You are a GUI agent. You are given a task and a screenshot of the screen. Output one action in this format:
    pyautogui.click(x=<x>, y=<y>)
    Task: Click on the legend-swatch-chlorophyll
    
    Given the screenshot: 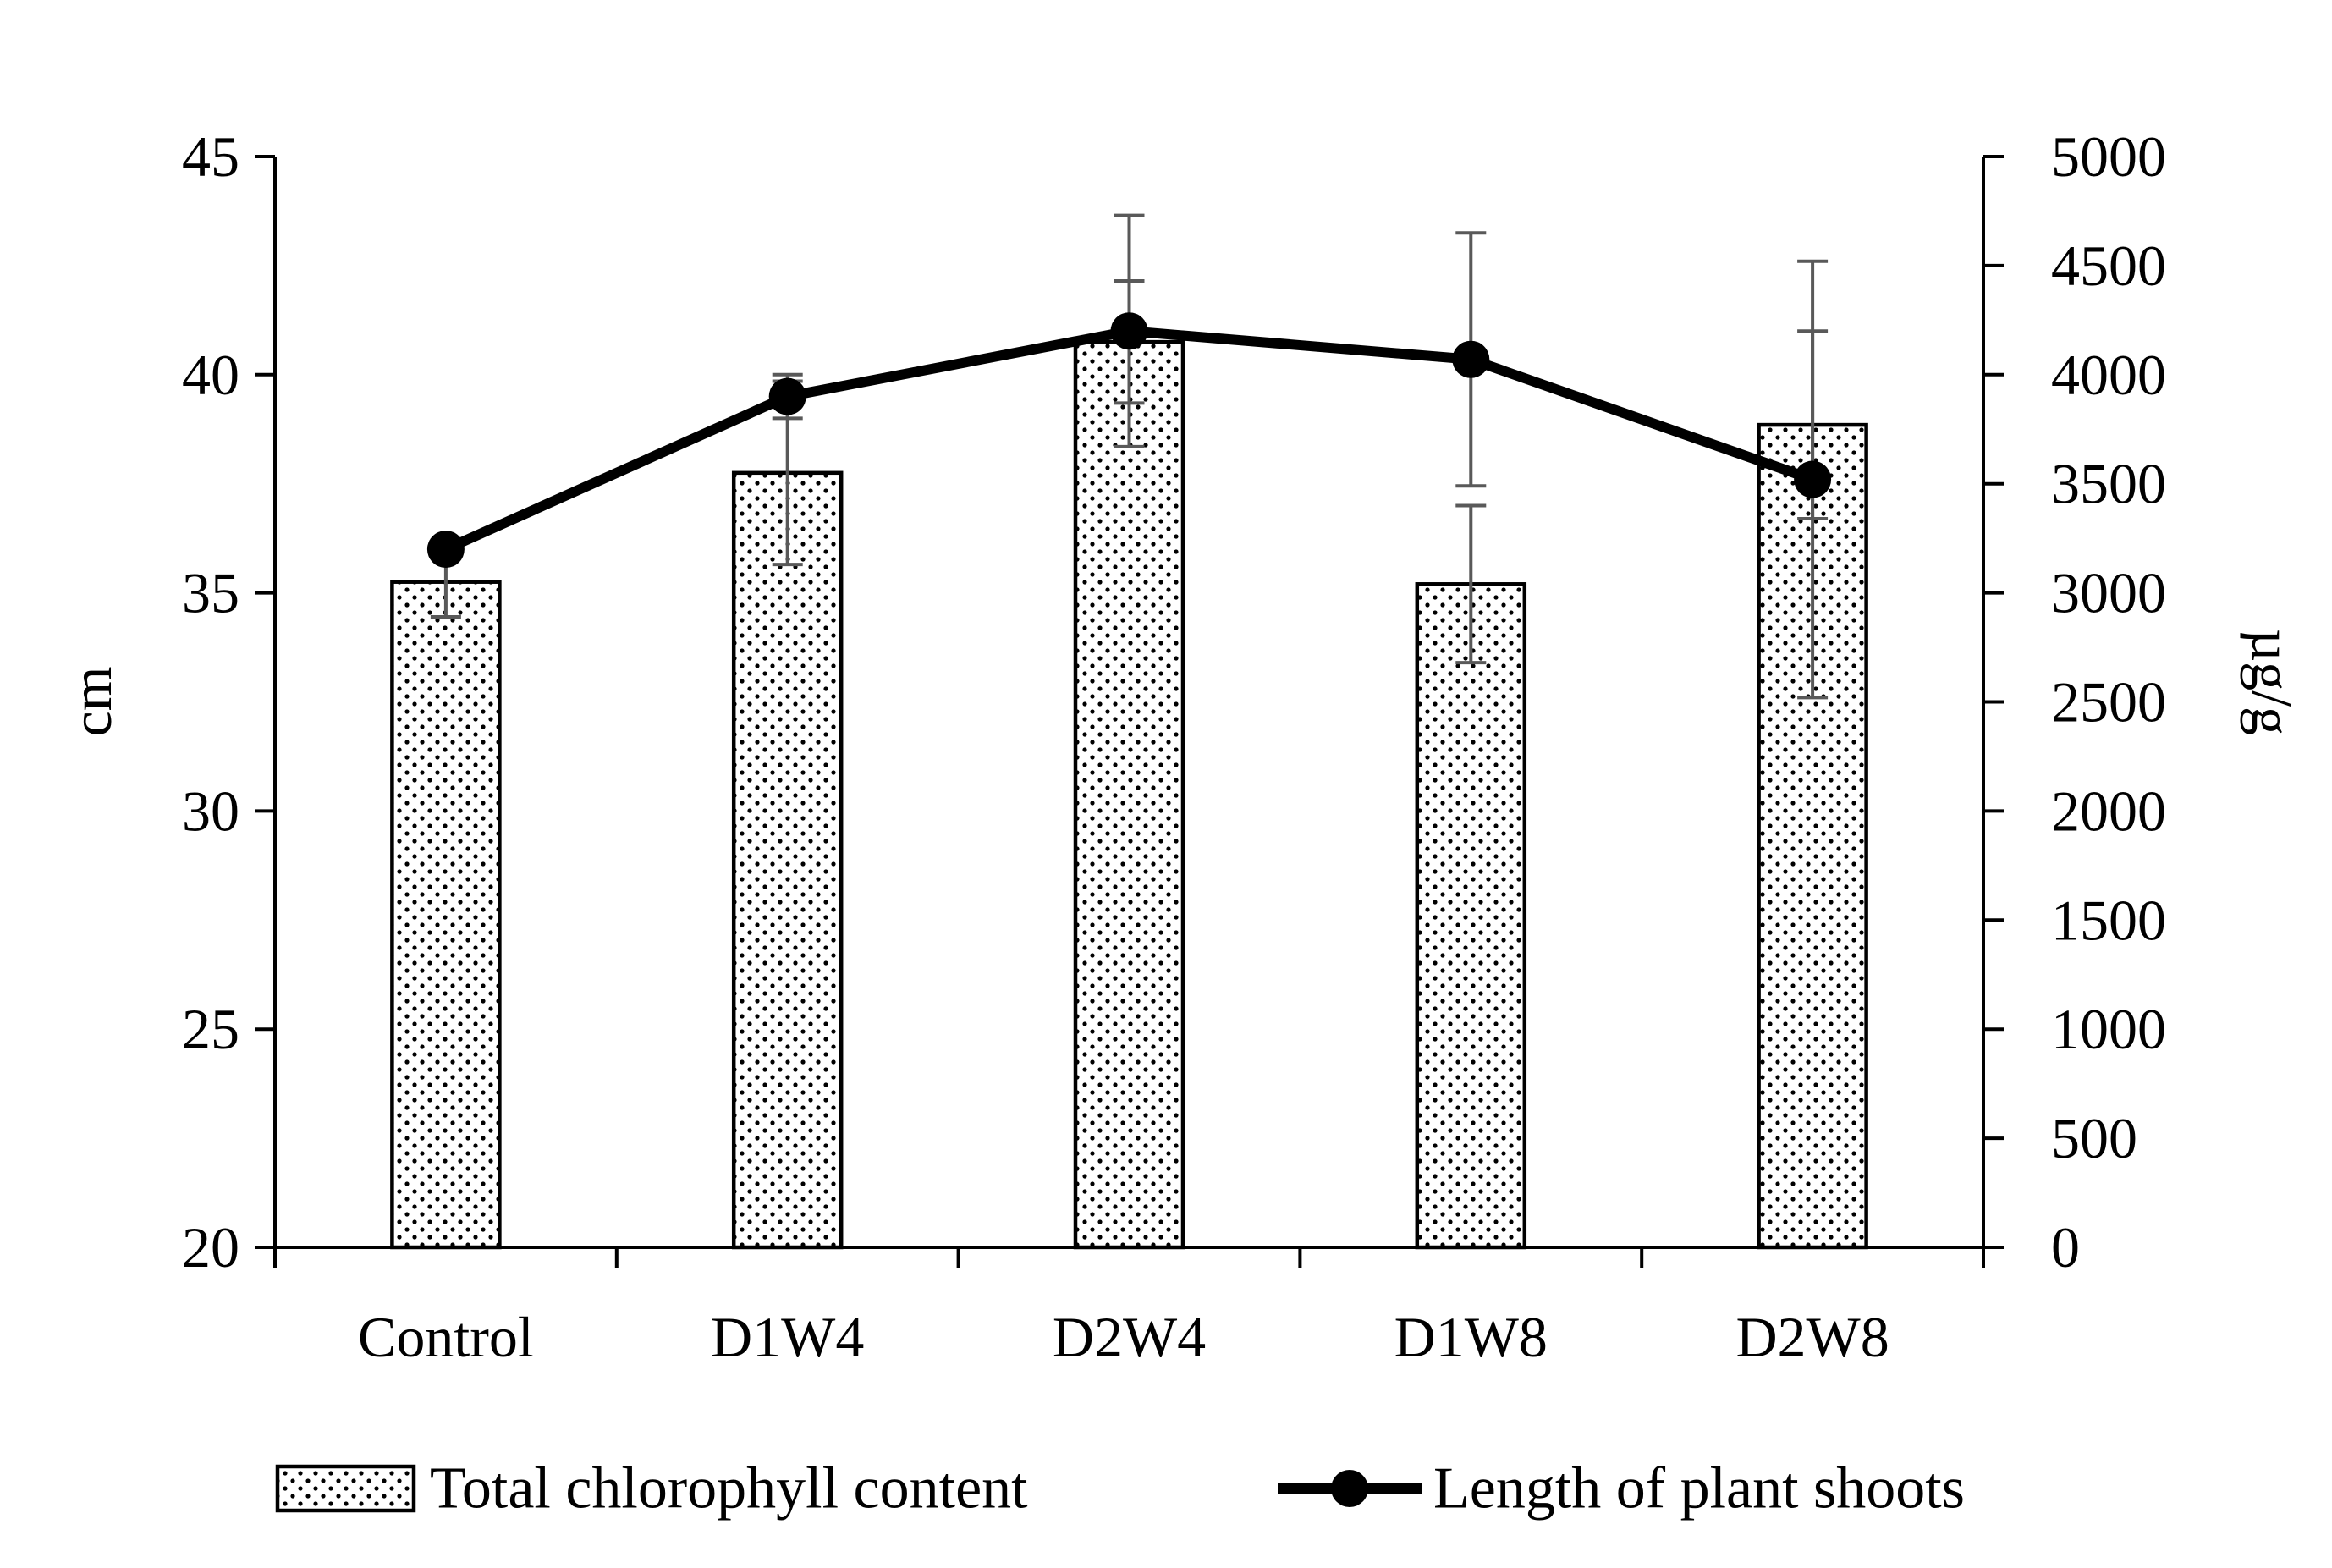 What is the action you would take?
    pyautogui.click(x=345, y=1488)
    